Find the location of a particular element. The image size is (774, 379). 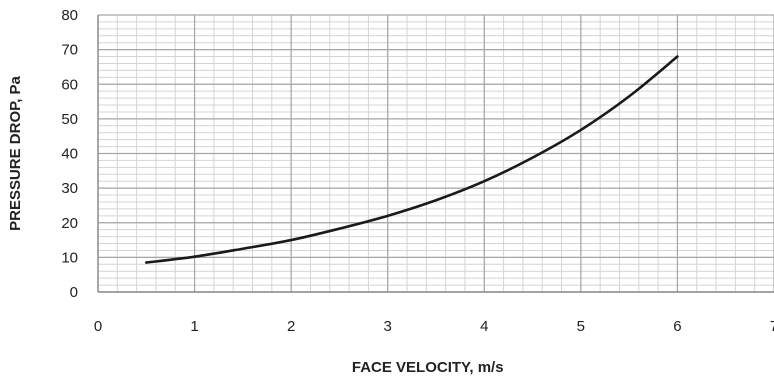

x-tick-label: 2 is located at coordinates (291, 326).